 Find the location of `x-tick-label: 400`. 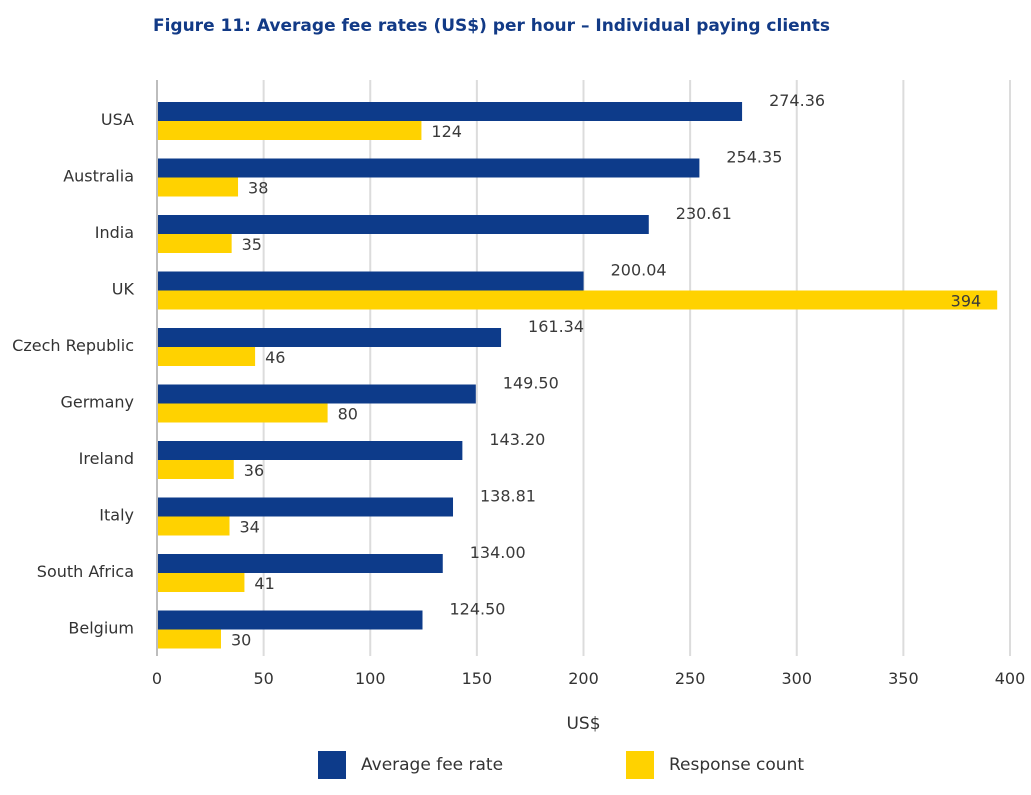

x-tick-label: 400 is located at coordinates (1010, 678).